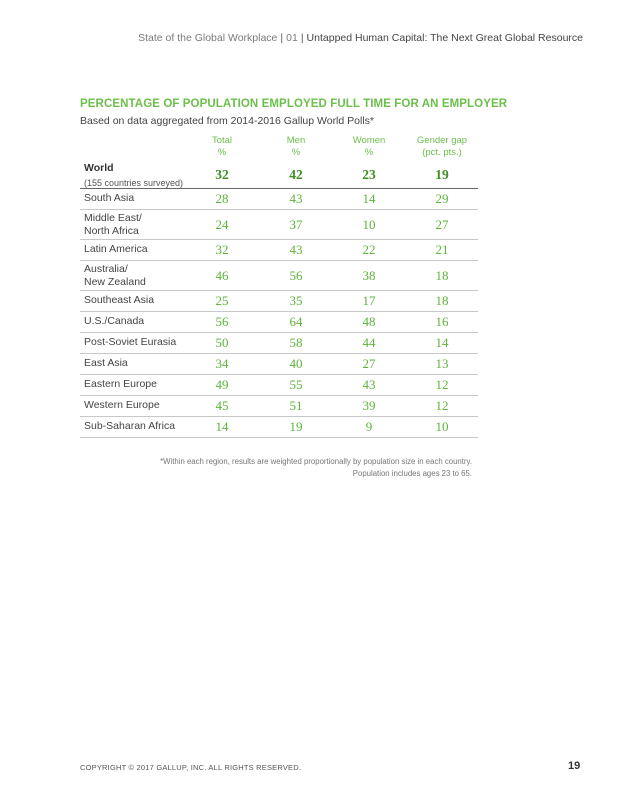 This screenshot has width=638, height=798. Describe the element at coordinates (369, 405) in the screenshot. I see `value-cell: 39` at that location.